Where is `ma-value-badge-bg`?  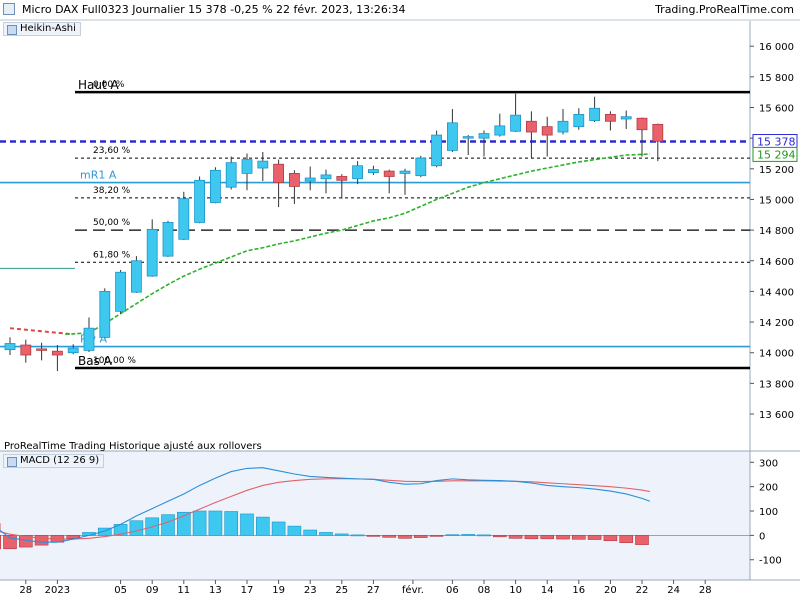
ma-value-badge-bg is located at coordinates (775, 154).